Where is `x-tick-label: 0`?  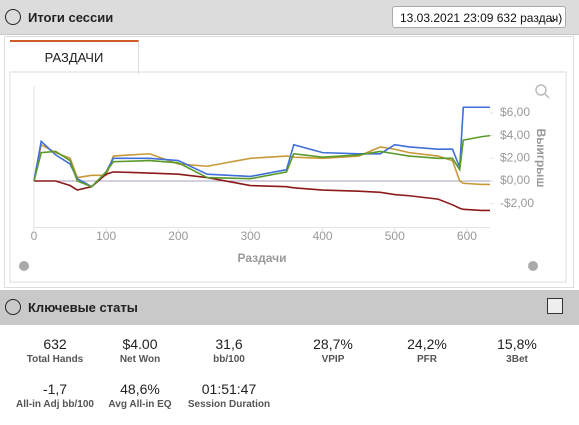 x-tick-label: 0 is located at coordinates (34, 236).